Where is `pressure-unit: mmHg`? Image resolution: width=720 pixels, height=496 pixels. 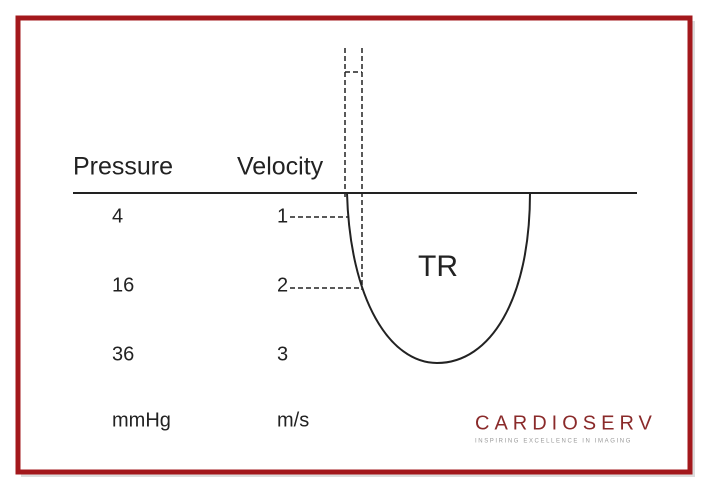 pressure-unit: mmHg is located at coordinates (141, 420).